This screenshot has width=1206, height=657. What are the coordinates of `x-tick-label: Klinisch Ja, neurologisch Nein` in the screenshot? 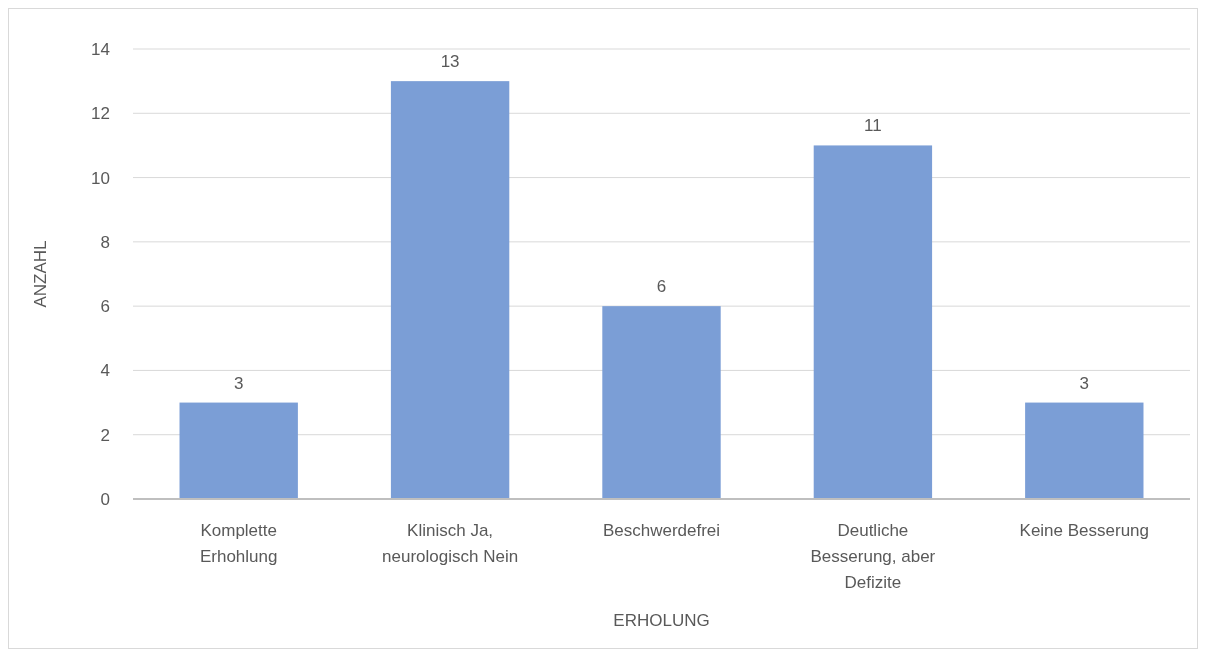 It's located at (450, 543).